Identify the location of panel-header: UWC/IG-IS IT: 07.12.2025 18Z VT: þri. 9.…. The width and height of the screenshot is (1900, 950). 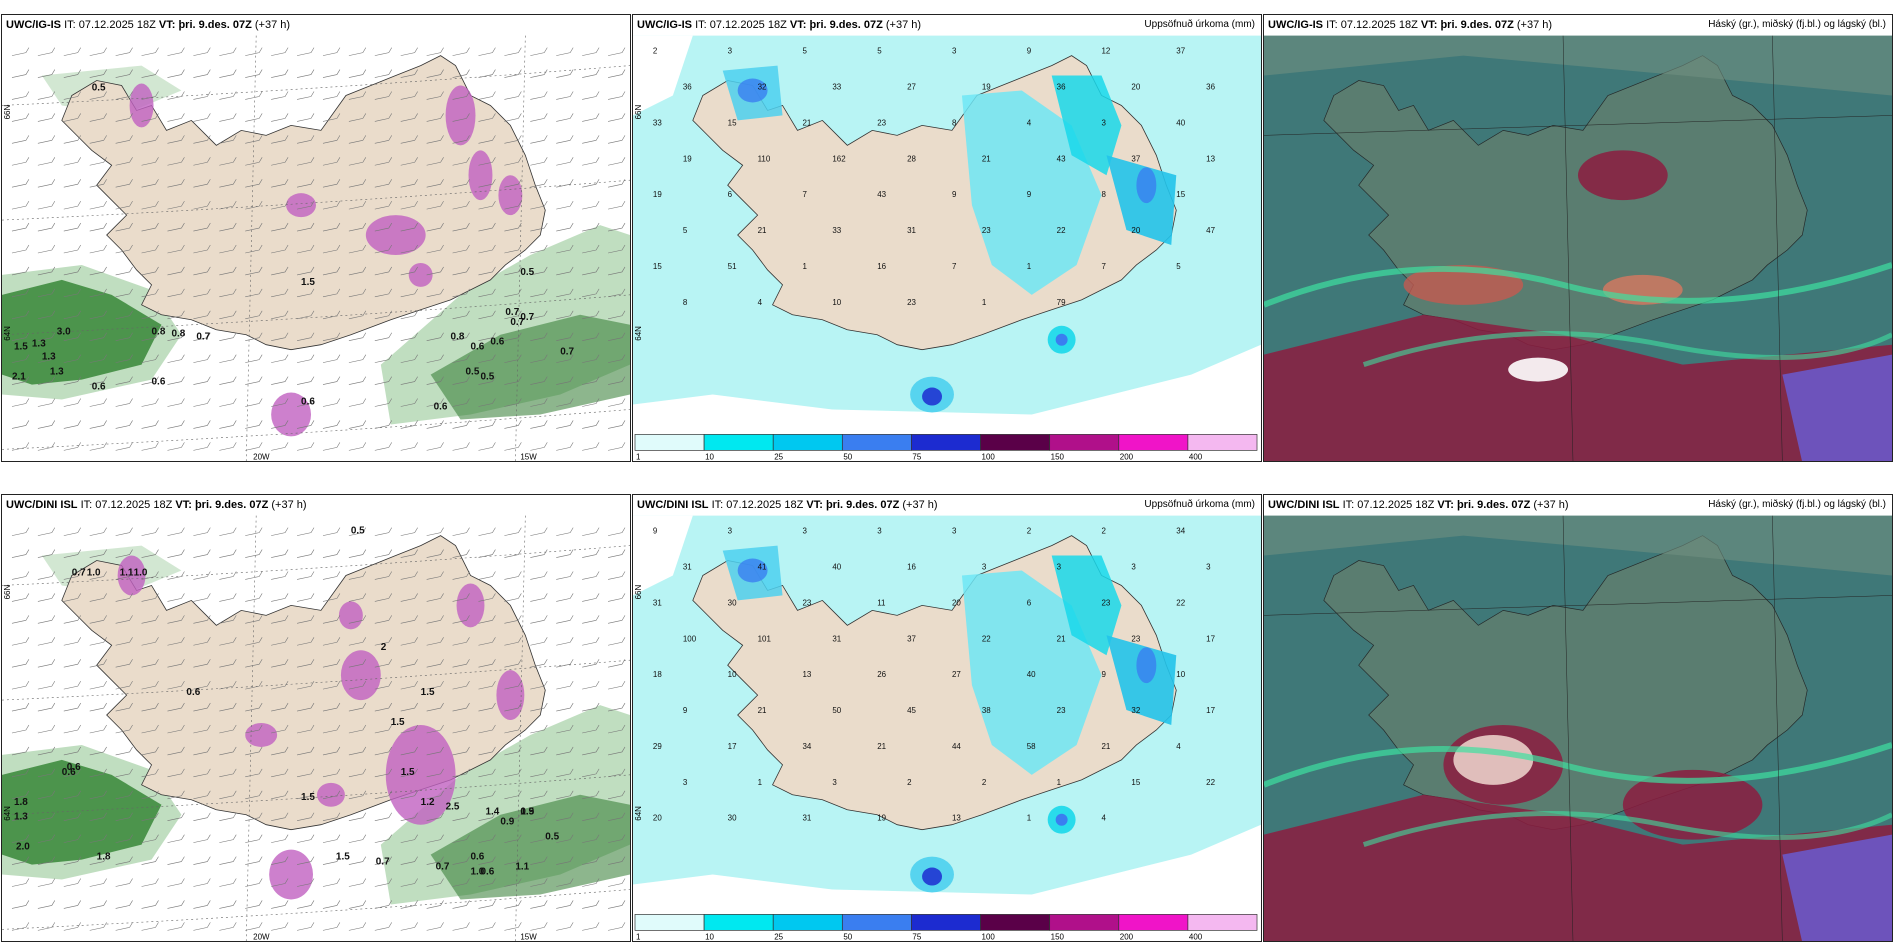
(1578, 25).